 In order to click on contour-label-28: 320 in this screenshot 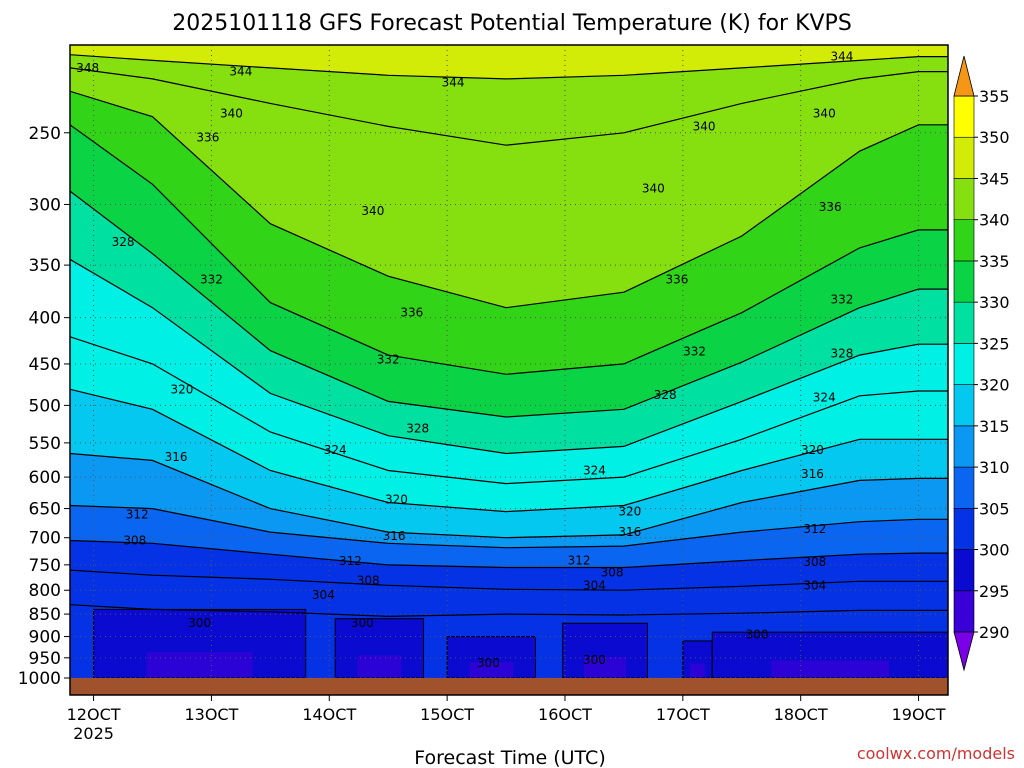, I will do `click(396, 499)`.